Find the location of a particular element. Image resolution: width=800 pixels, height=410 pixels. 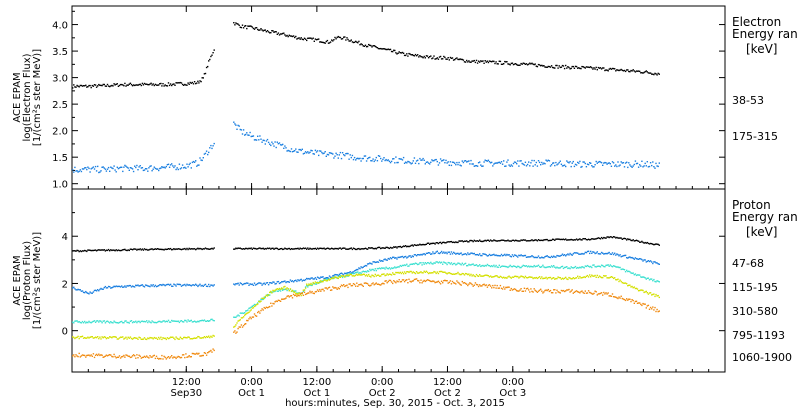

proton-ytick-label: 2 is located at coordinates (65, 284).